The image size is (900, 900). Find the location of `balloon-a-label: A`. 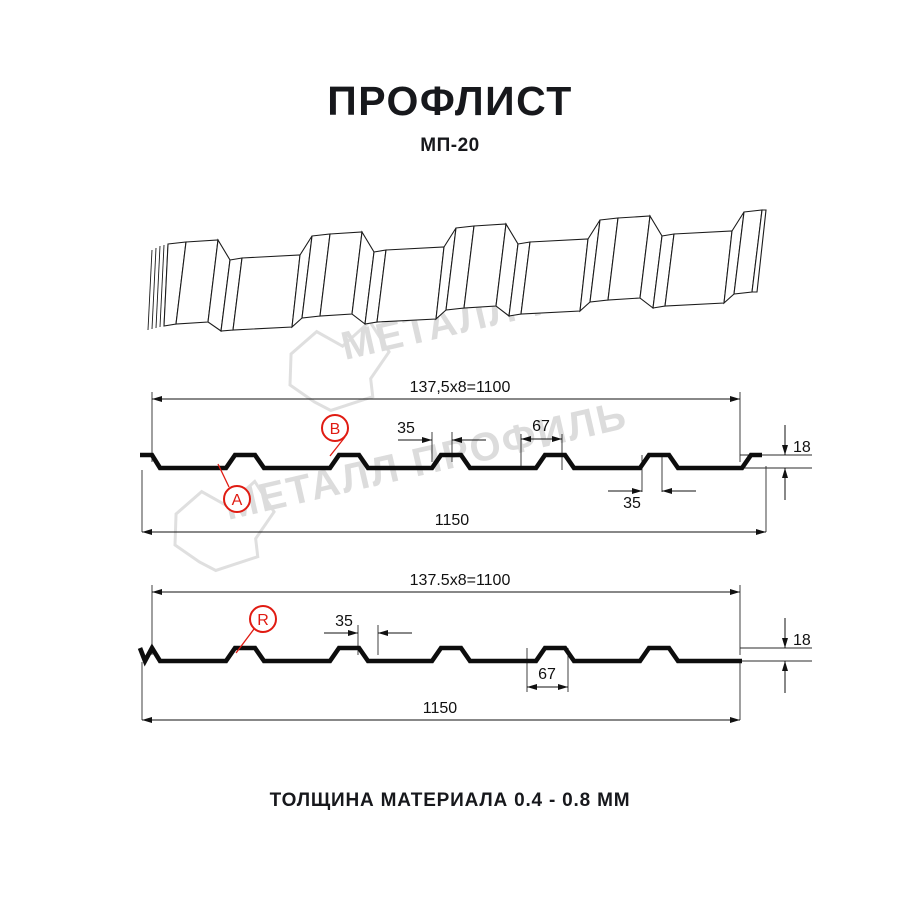

balloon-a-label: A is located at coordinates (237, 500).